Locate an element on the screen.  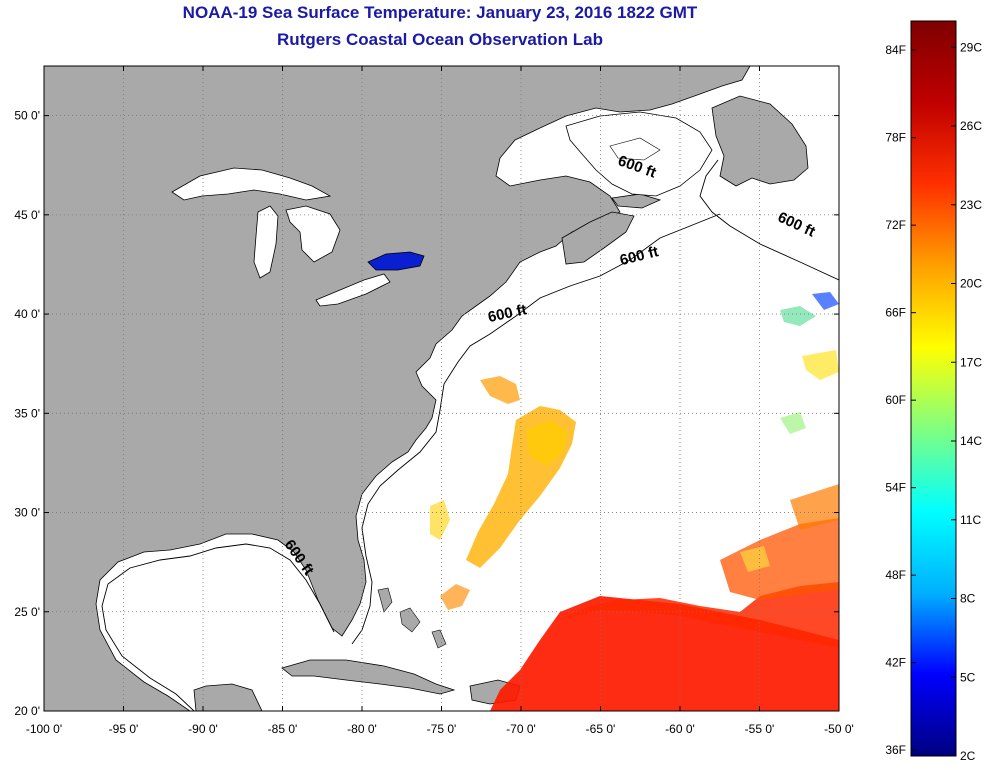
lon-tick-label: -90 0' is located at coordinates (203, 729).